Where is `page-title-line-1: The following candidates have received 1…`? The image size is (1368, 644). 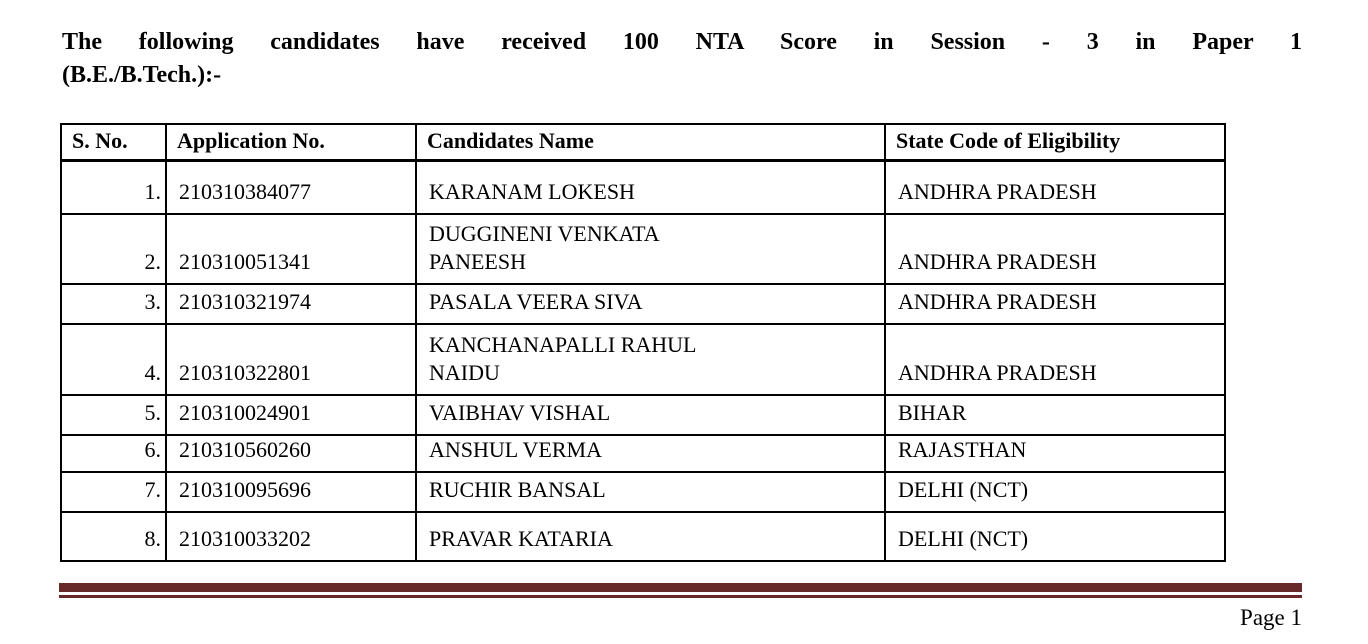
page-title-line-1: The following candidates have received 1… is located at coordinates (682, 42).